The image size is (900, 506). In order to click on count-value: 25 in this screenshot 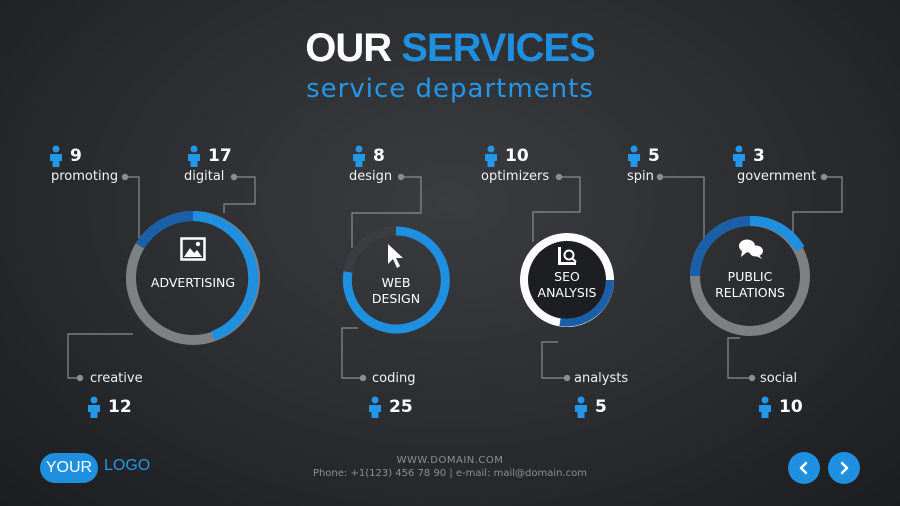, I will do `click(401, 407)`.